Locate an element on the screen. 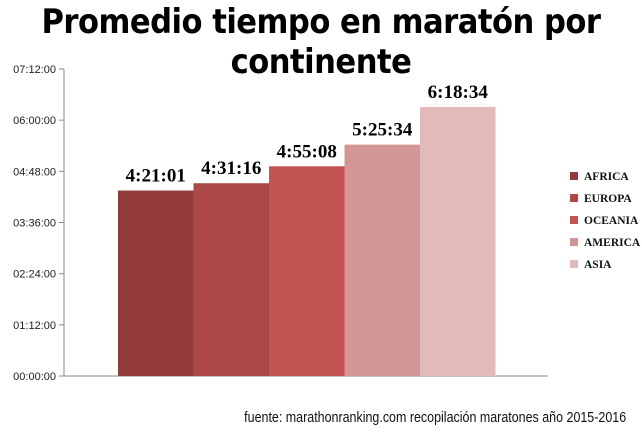 The image size is (642, 447). bar-oceania is located at coordinates (307, 271).